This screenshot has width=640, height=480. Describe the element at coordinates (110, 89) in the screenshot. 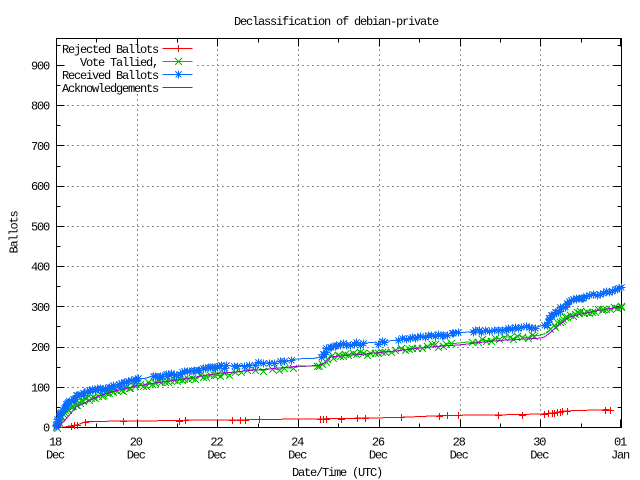

I see `svg-text: Acknowledgements` at that location.